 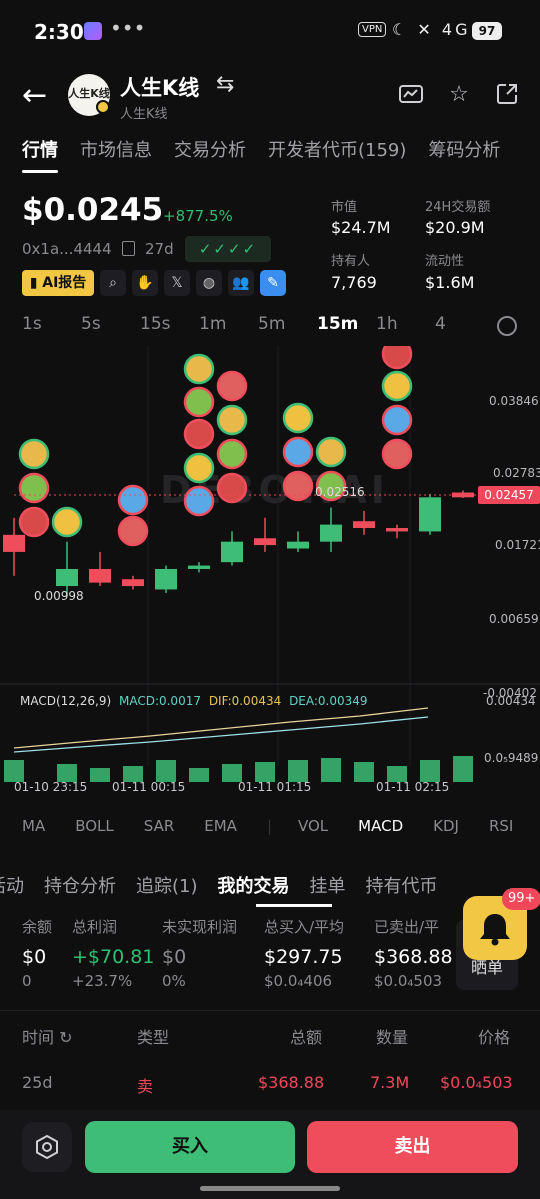 I want to click on x-twitter-icon: 𝕏, so click(x=177, y=283).